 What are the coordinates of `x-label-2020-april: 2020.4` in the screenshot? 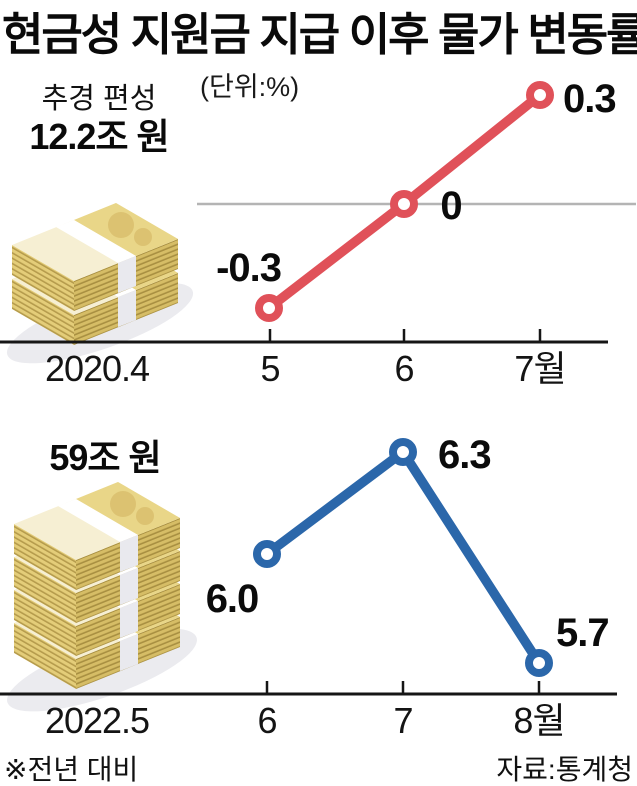 It's located at (97, 368).